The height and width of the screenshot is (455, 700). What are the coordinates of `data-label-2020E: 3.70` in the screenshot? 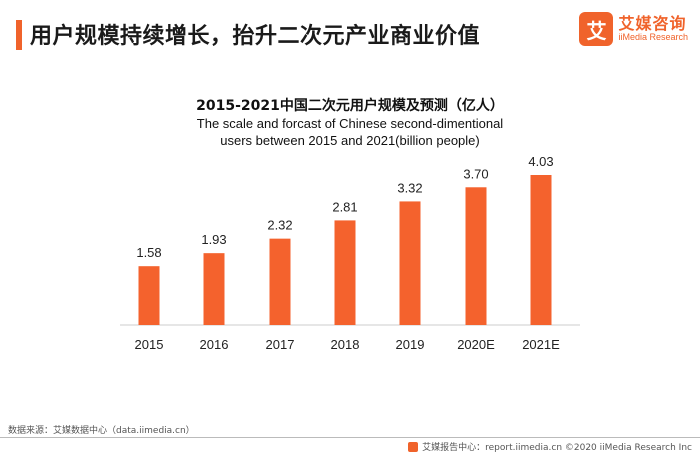 It's located at (475, 173).